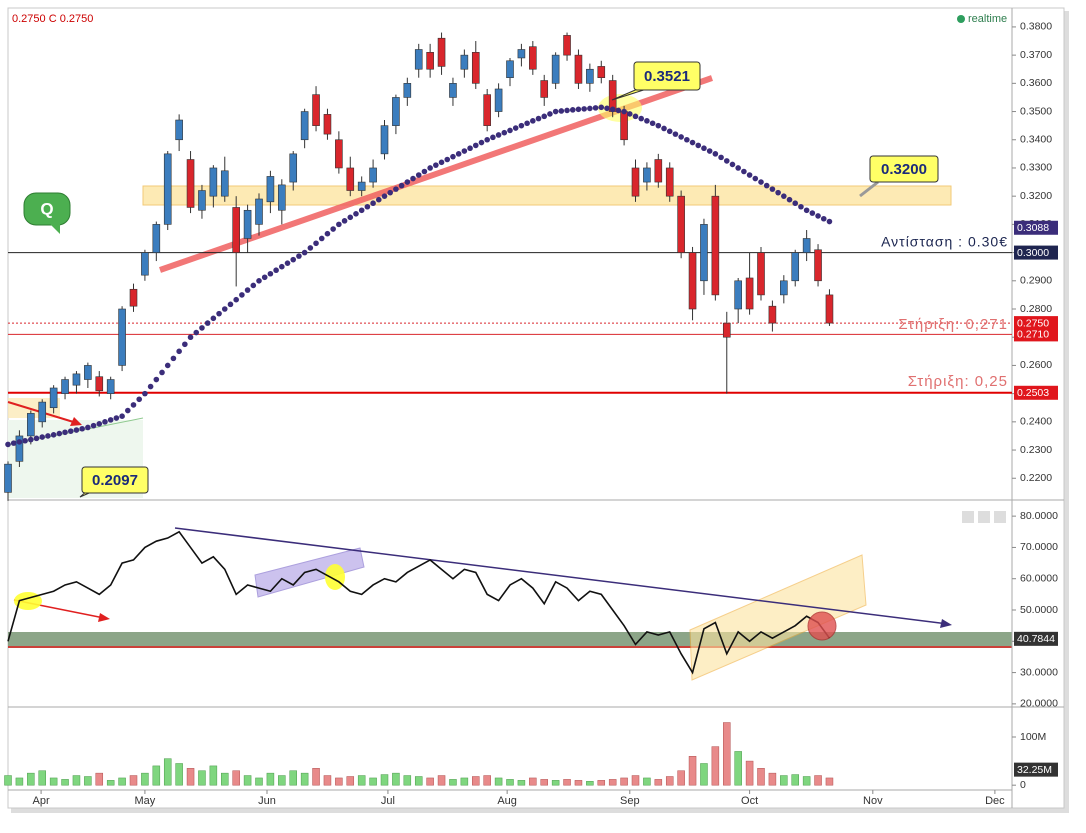 This screenshot has width=1086, height=833. Describe the element at coordinates (968, 517) in the screenshot. I see `icon` at that location.